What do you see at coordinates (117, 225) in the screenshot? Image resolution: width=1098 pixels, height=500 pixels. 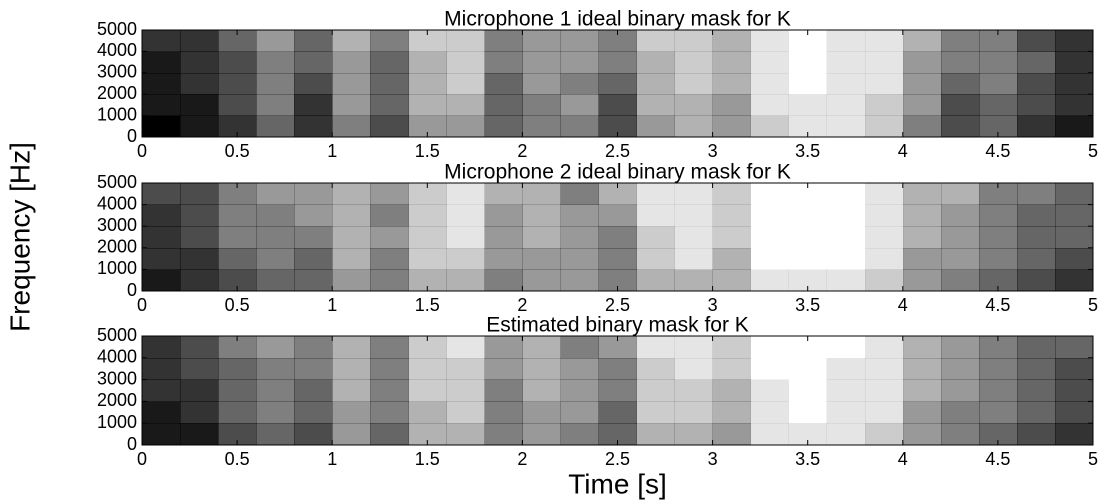 I see `y-tick-label: 3000` at bounding box center [117, 225].